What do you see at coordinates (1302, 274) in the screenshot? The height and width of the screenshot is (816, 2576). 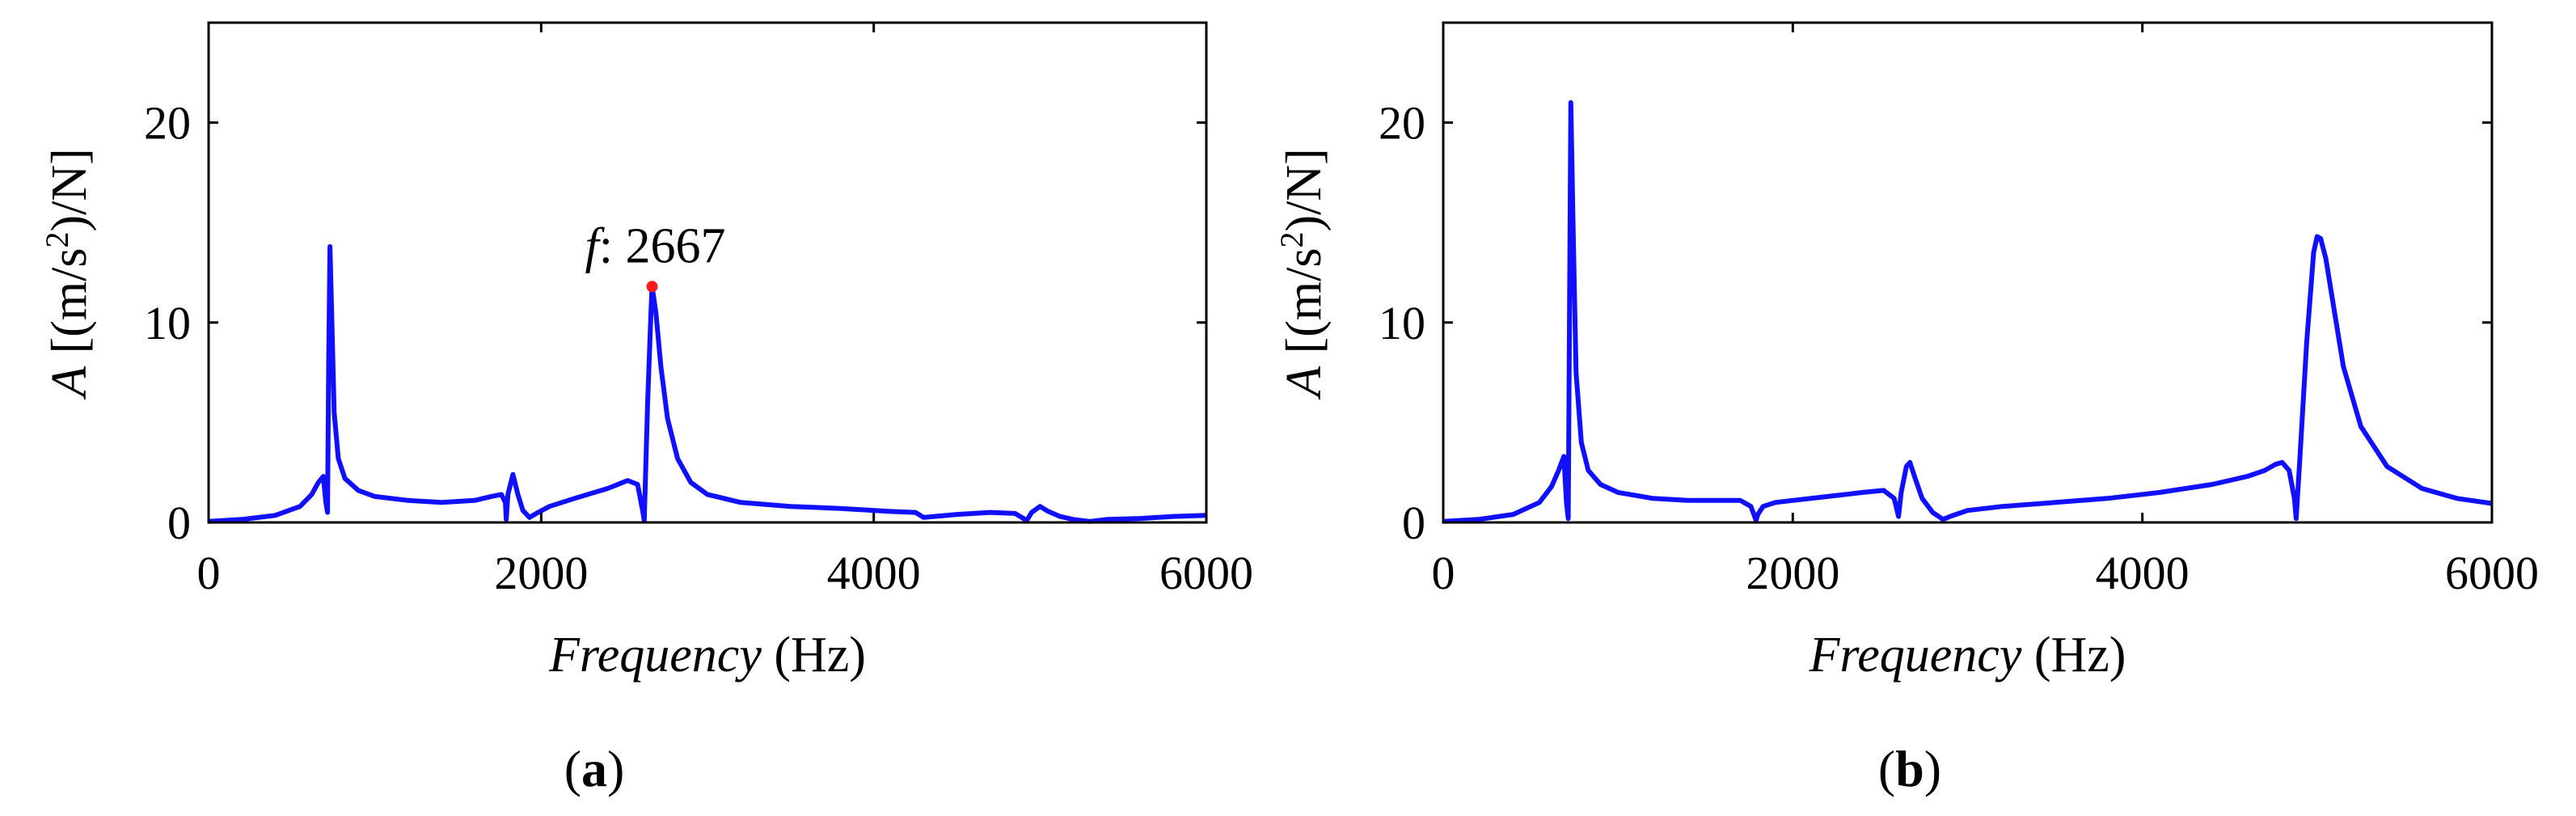 I see `panel-b-y-axis-label: A [(m/s2)/N]` at bounding box center [1302, 274].